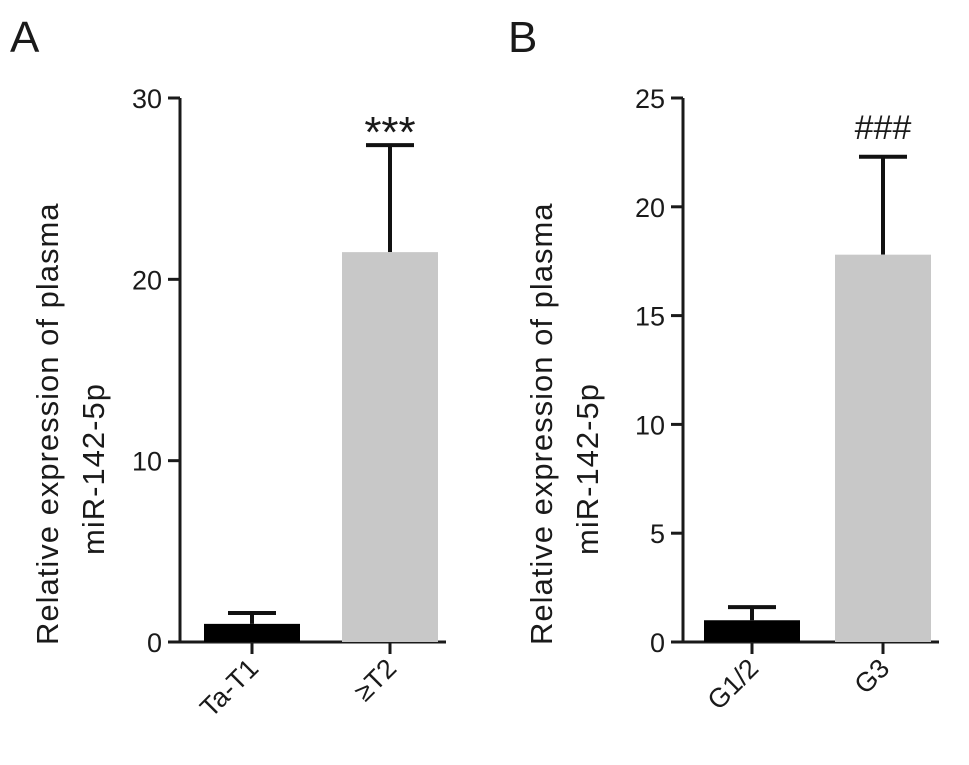 The image size is (969, 765). I want to click on significance-label: ***, so click(389, 132).